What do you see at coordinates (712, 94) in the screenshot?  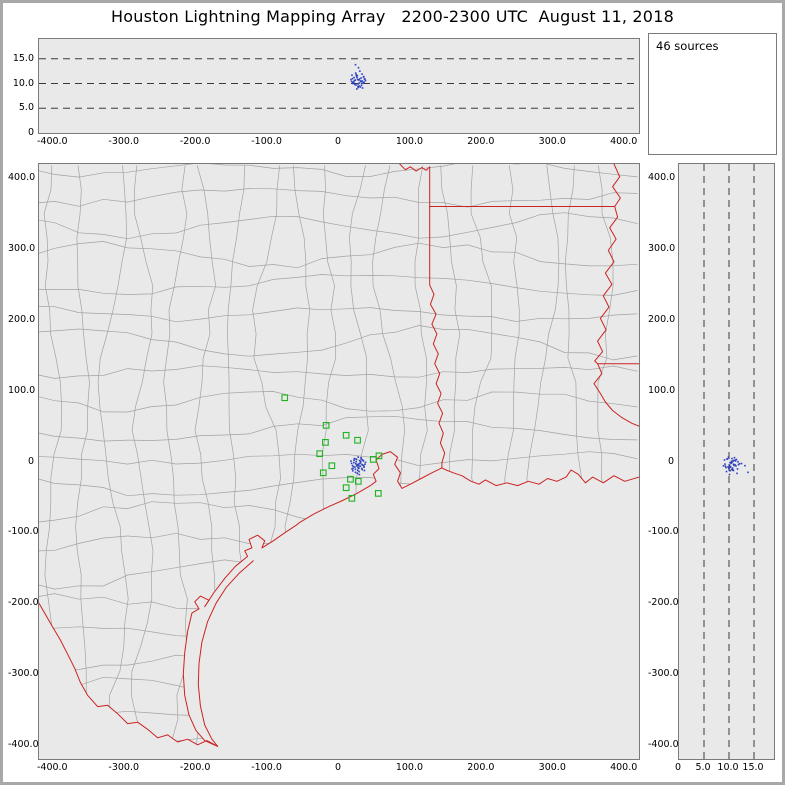 I see `sources-count-box: 46 sources` at bounding box center [712, 94].